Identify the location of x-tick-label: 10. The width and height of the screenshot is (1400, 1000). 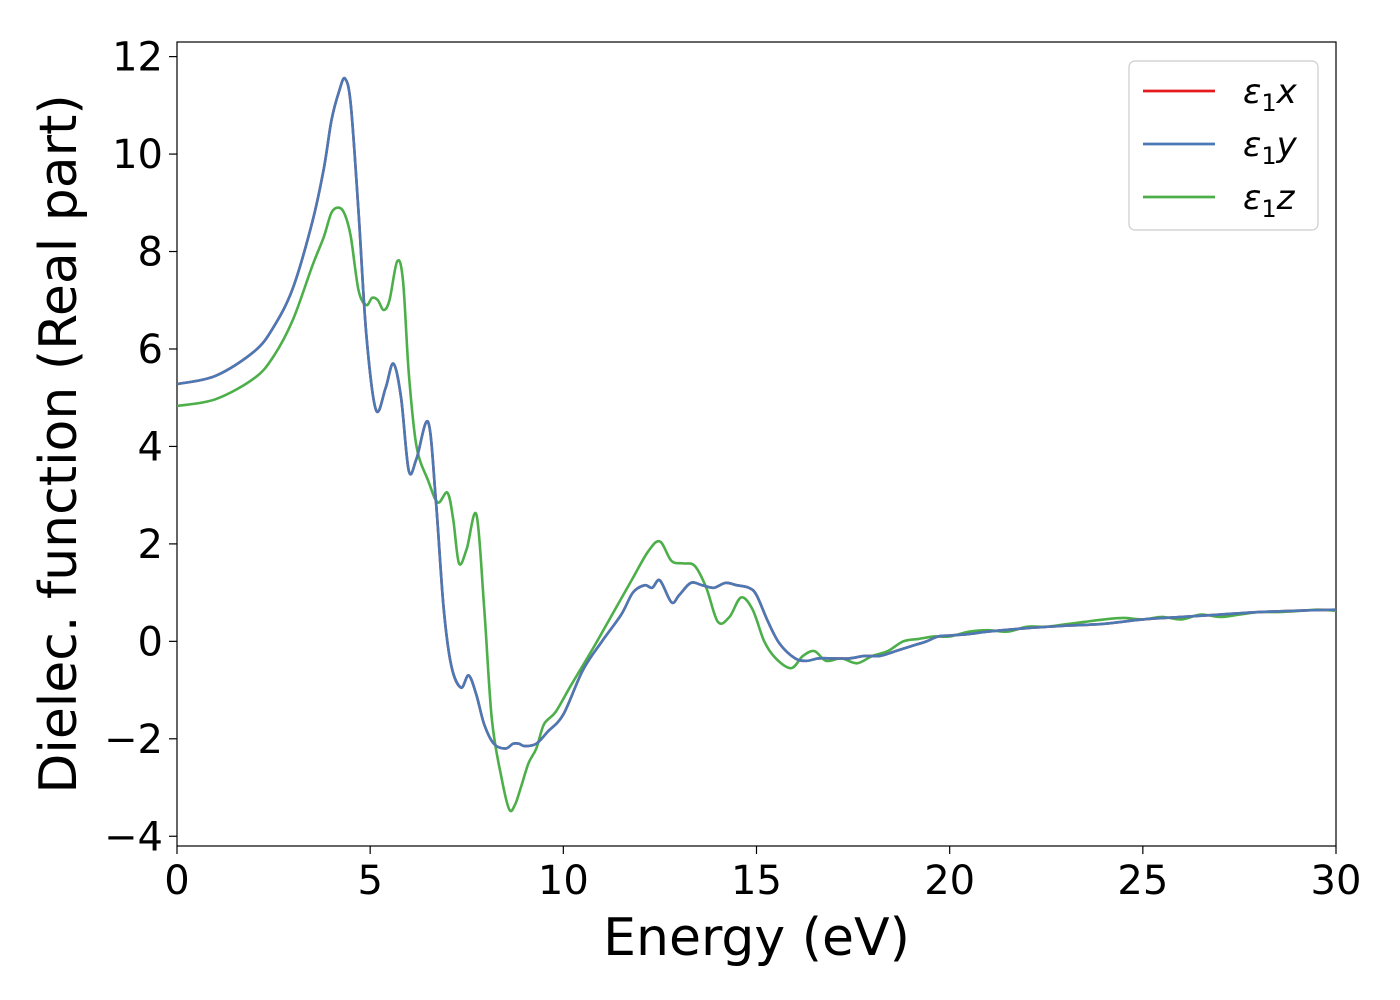
(563, 881).